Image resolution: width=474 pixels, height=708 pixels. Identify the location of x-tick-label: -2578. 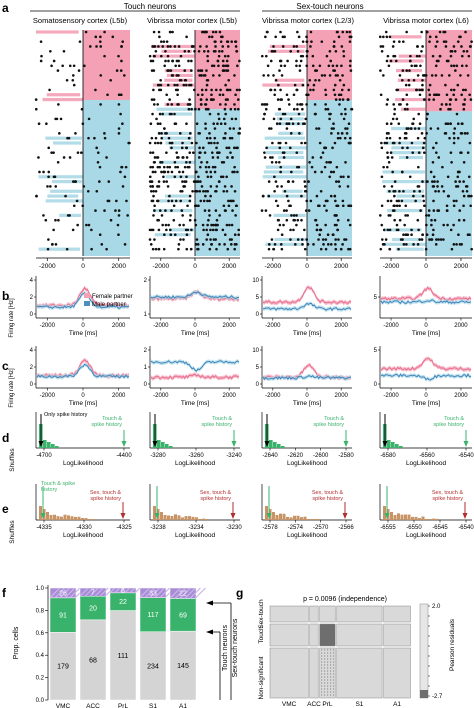
(270, 528).